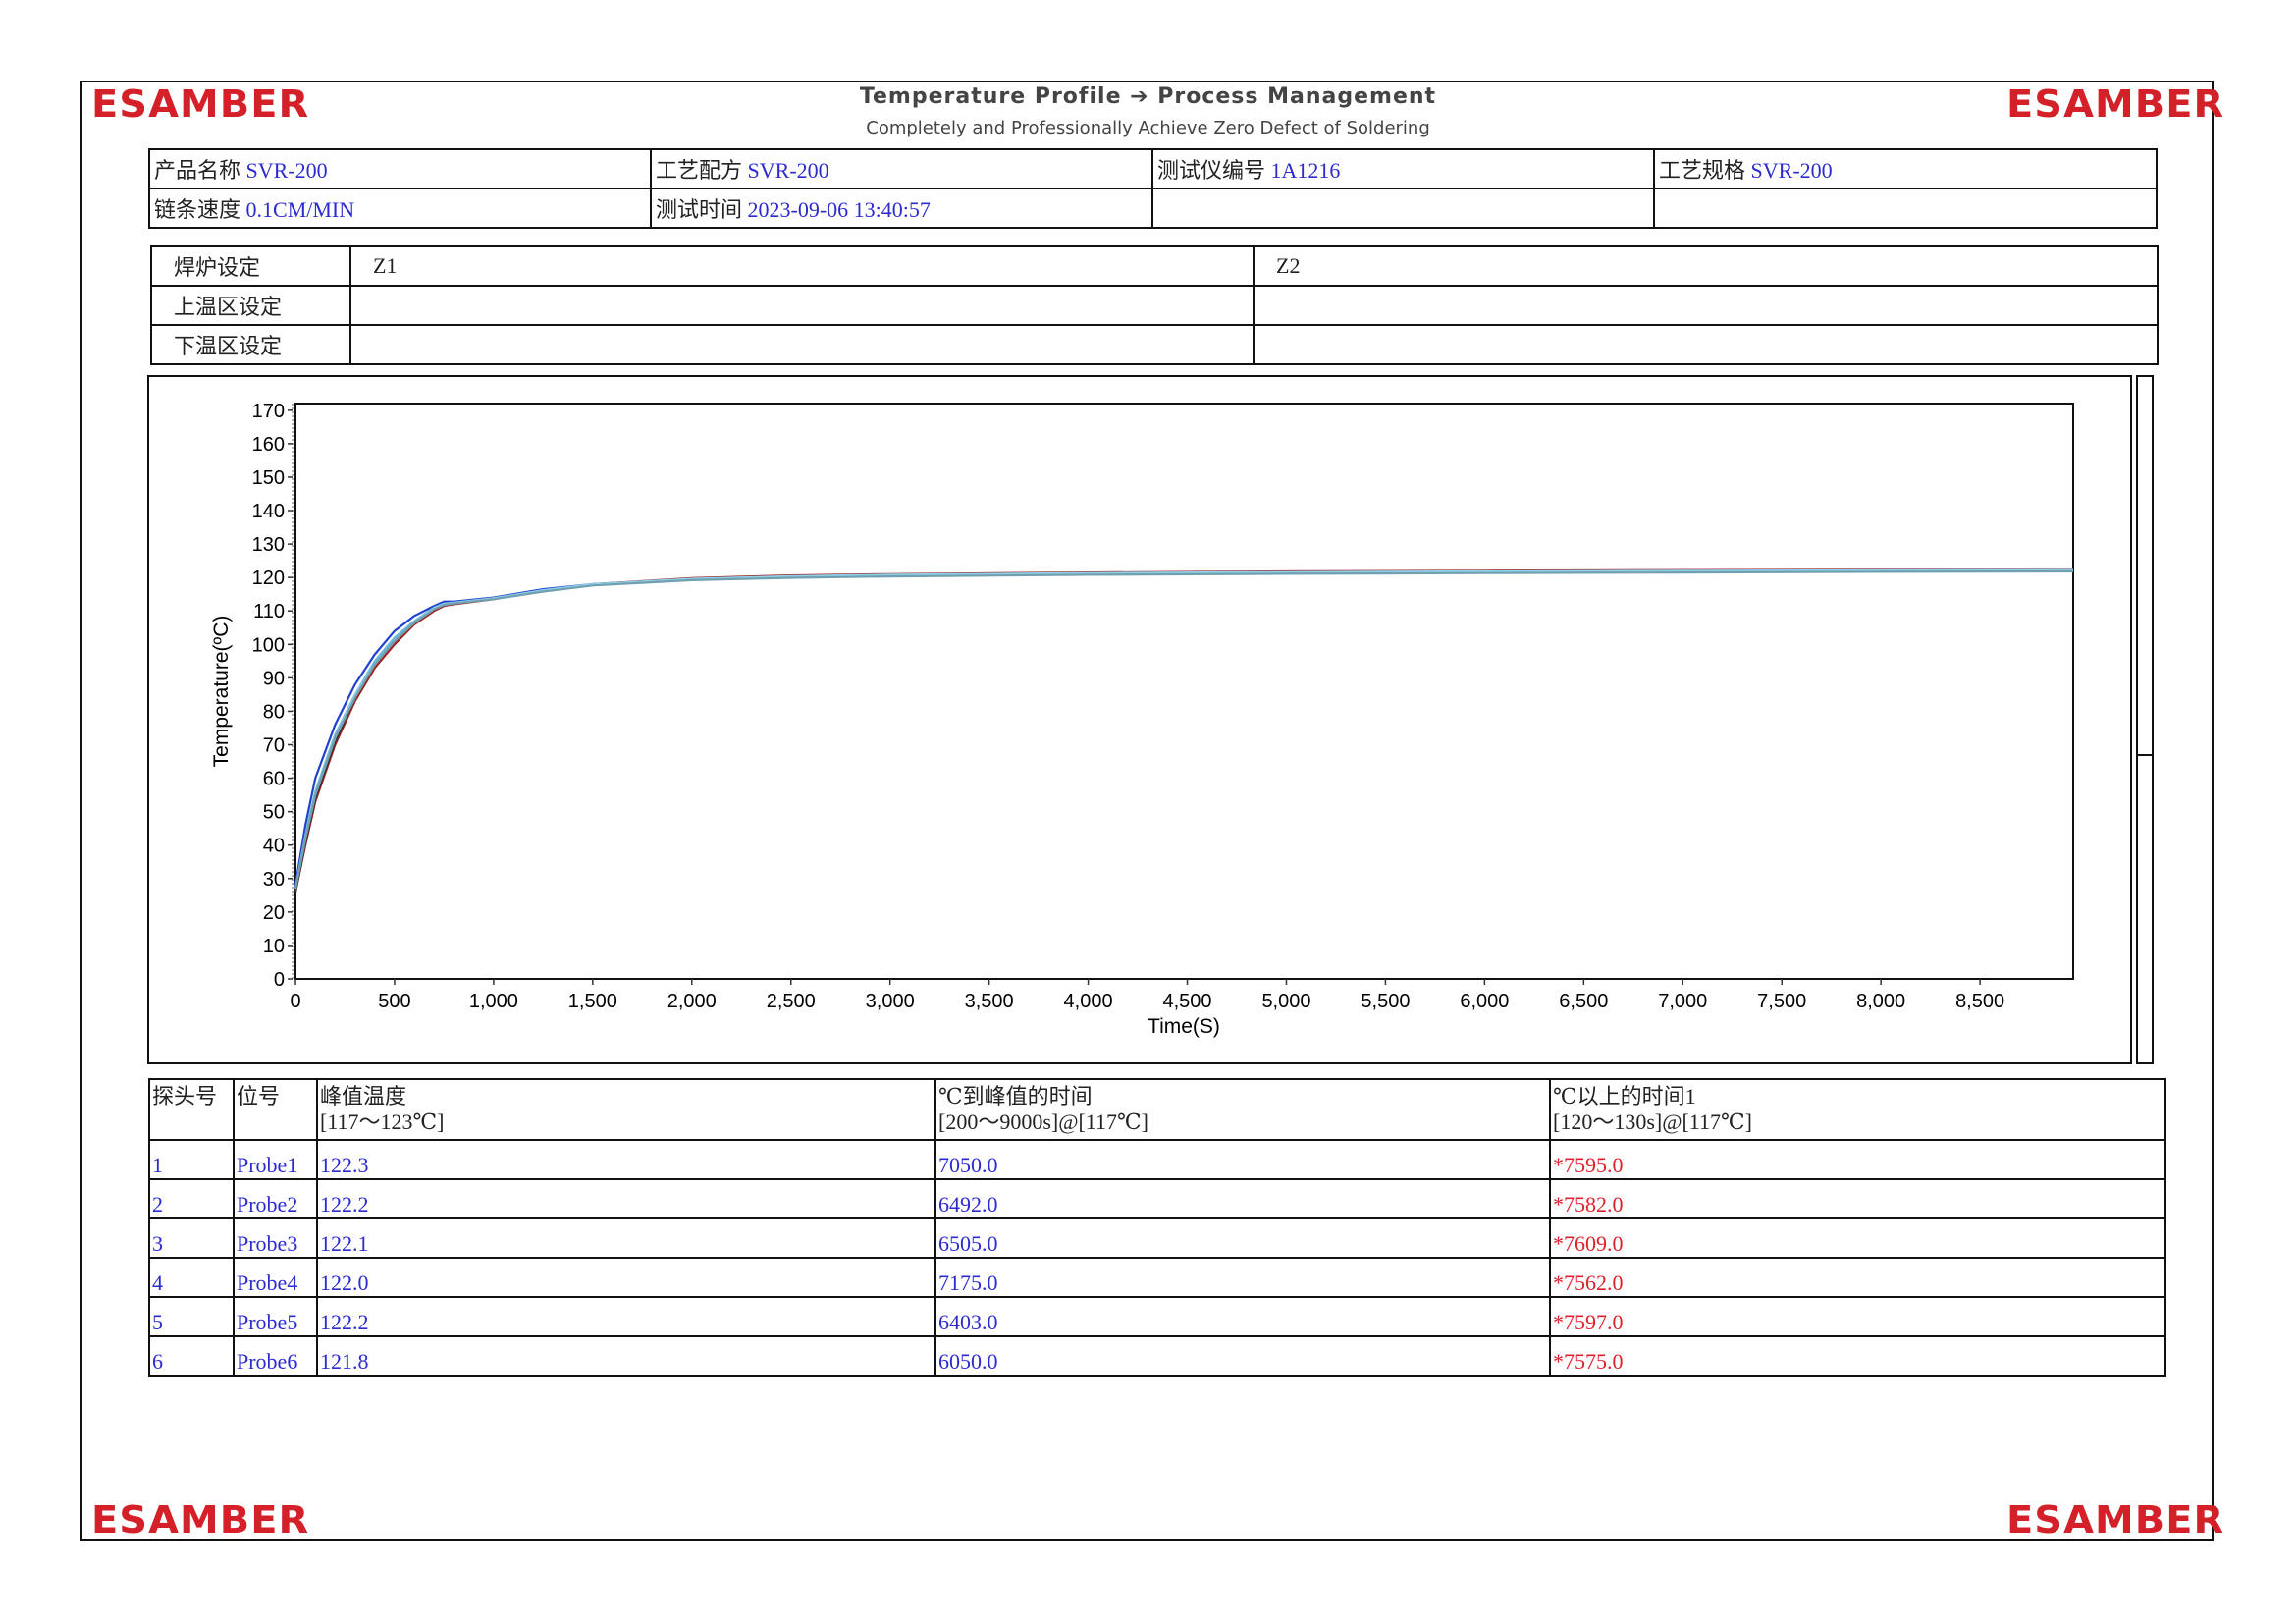 The image size is (2296, 1623). What do you see at coordinates (699, 170) in the screenshot?
I see `recipe-label: 工艺配方` at bounding box center [699, 170].